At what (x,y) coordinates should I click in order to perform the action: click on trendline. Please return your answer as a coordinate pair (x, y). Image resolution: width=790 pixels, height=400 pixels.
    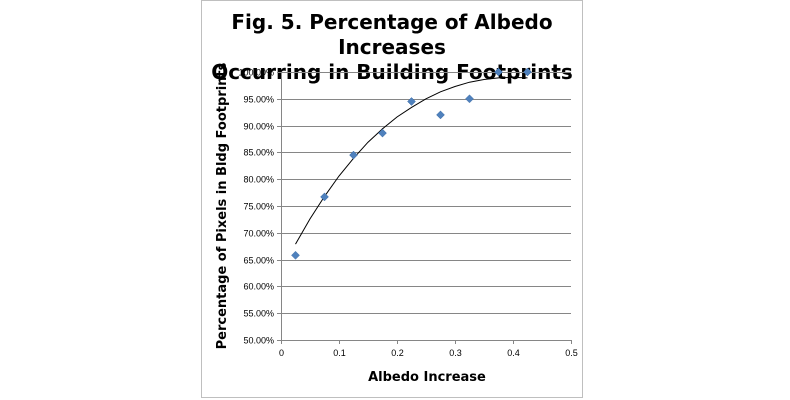
    Looking at the image, I should click on (411, 160).